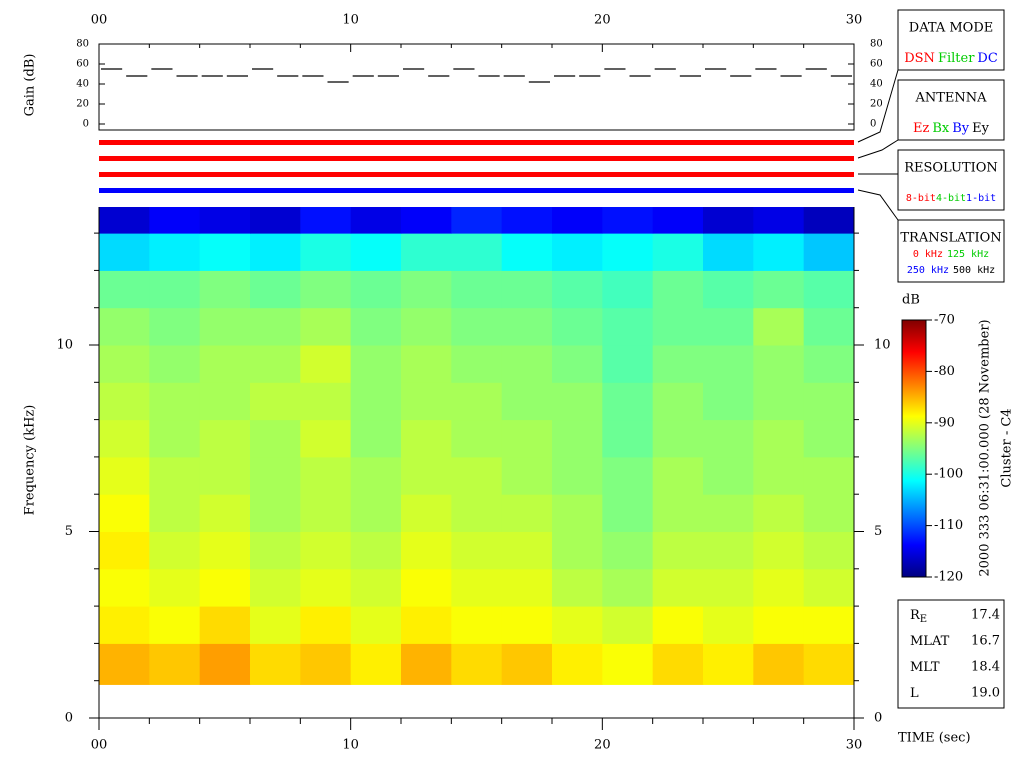 This screenshot has width=1024, height=768. Describe the element at coordinates (948, 474) in the screenshot. I see `colorbar-tick-label: -100` at that location.